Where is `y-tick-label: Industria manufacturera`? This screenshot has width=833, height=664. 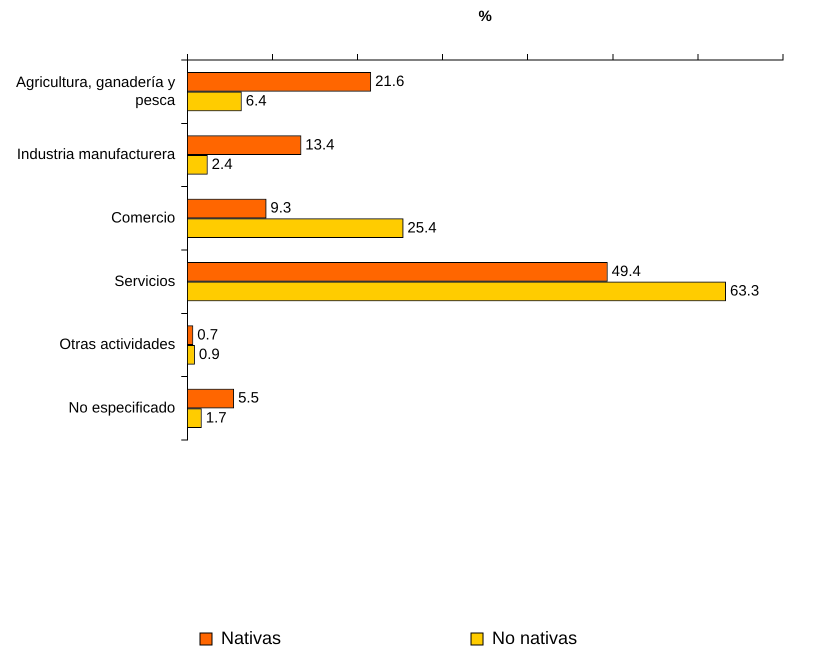
y-tick-label: Industria manufacturera is located at coordinates (96, 155).